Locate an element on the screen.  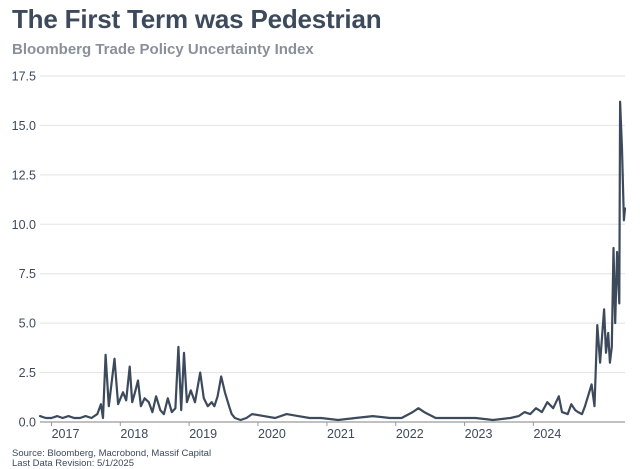
chart-title: The First Term was Pedestrian is located at coordinates (197, 19).